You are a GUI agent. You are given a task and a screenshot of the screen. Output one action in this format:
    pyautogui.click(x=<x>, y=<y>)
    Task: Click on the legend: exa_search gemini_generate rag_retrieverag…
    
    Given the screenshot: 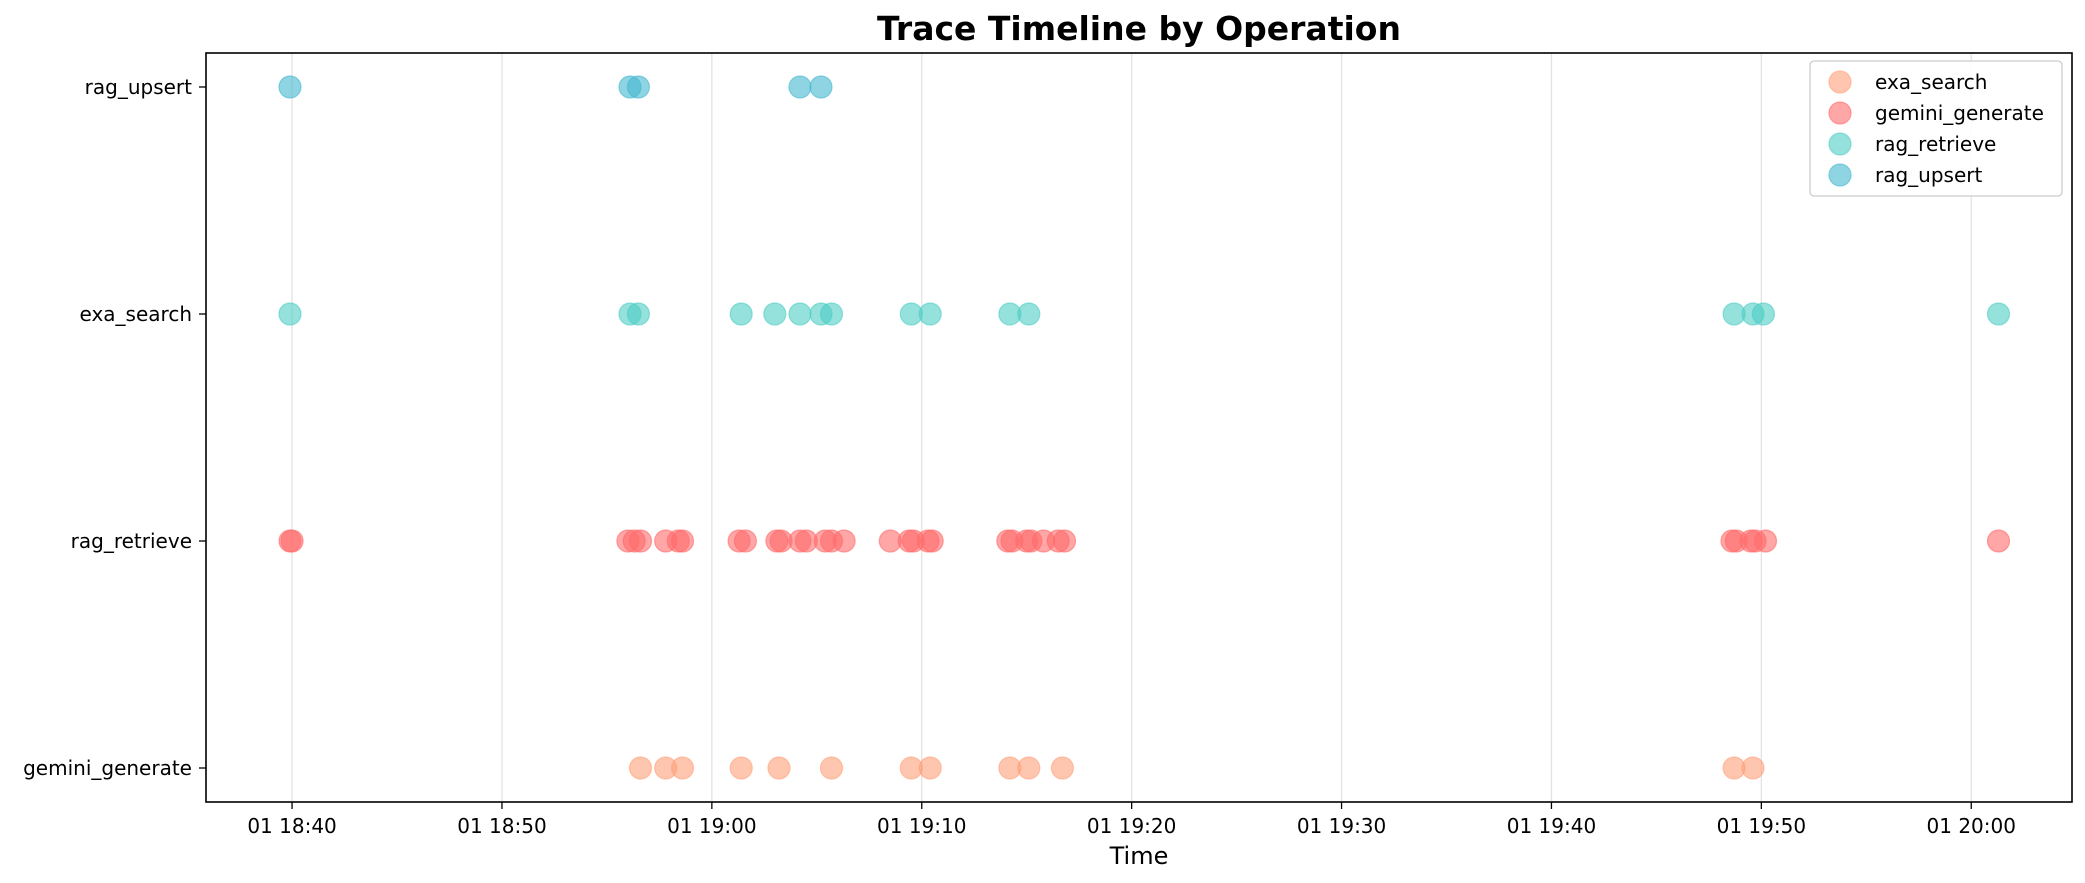 What is the action you would take?
    pyautogui.click(x=1936, y=128)
    